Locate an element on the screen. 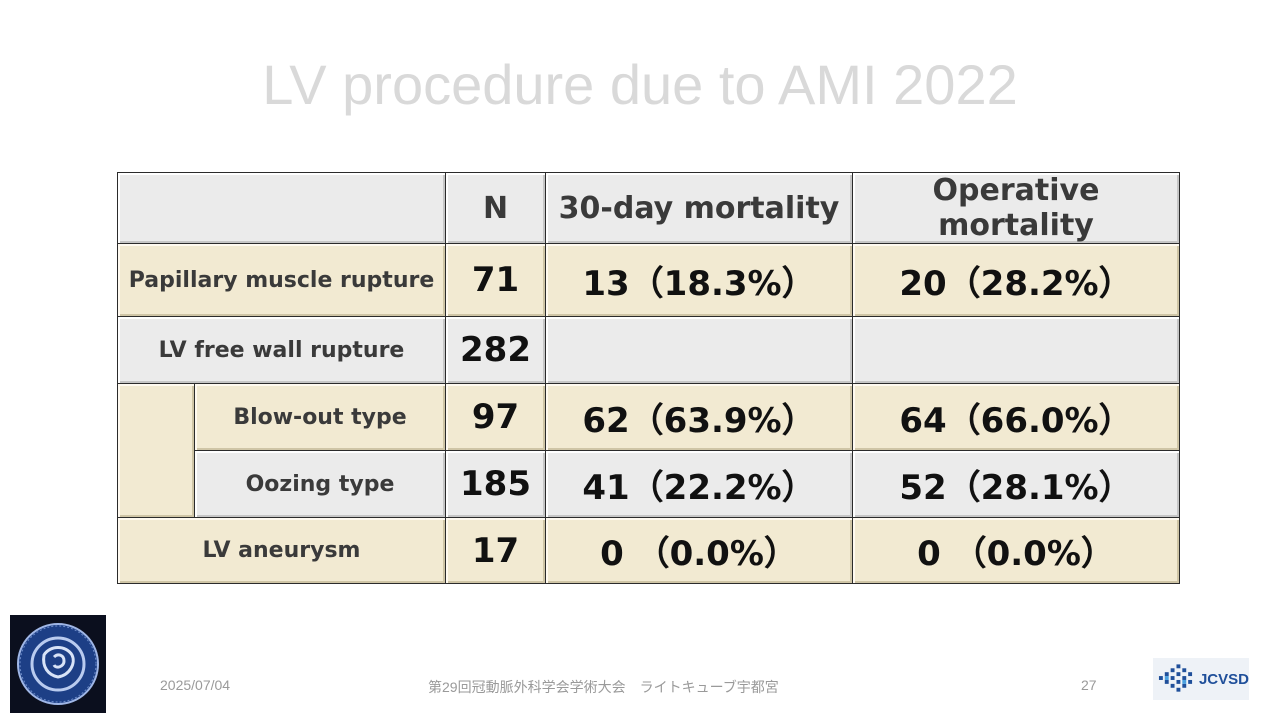 This screenshot has width=1280, height=720. n-value: 282 is located at coordinates (495, 350).